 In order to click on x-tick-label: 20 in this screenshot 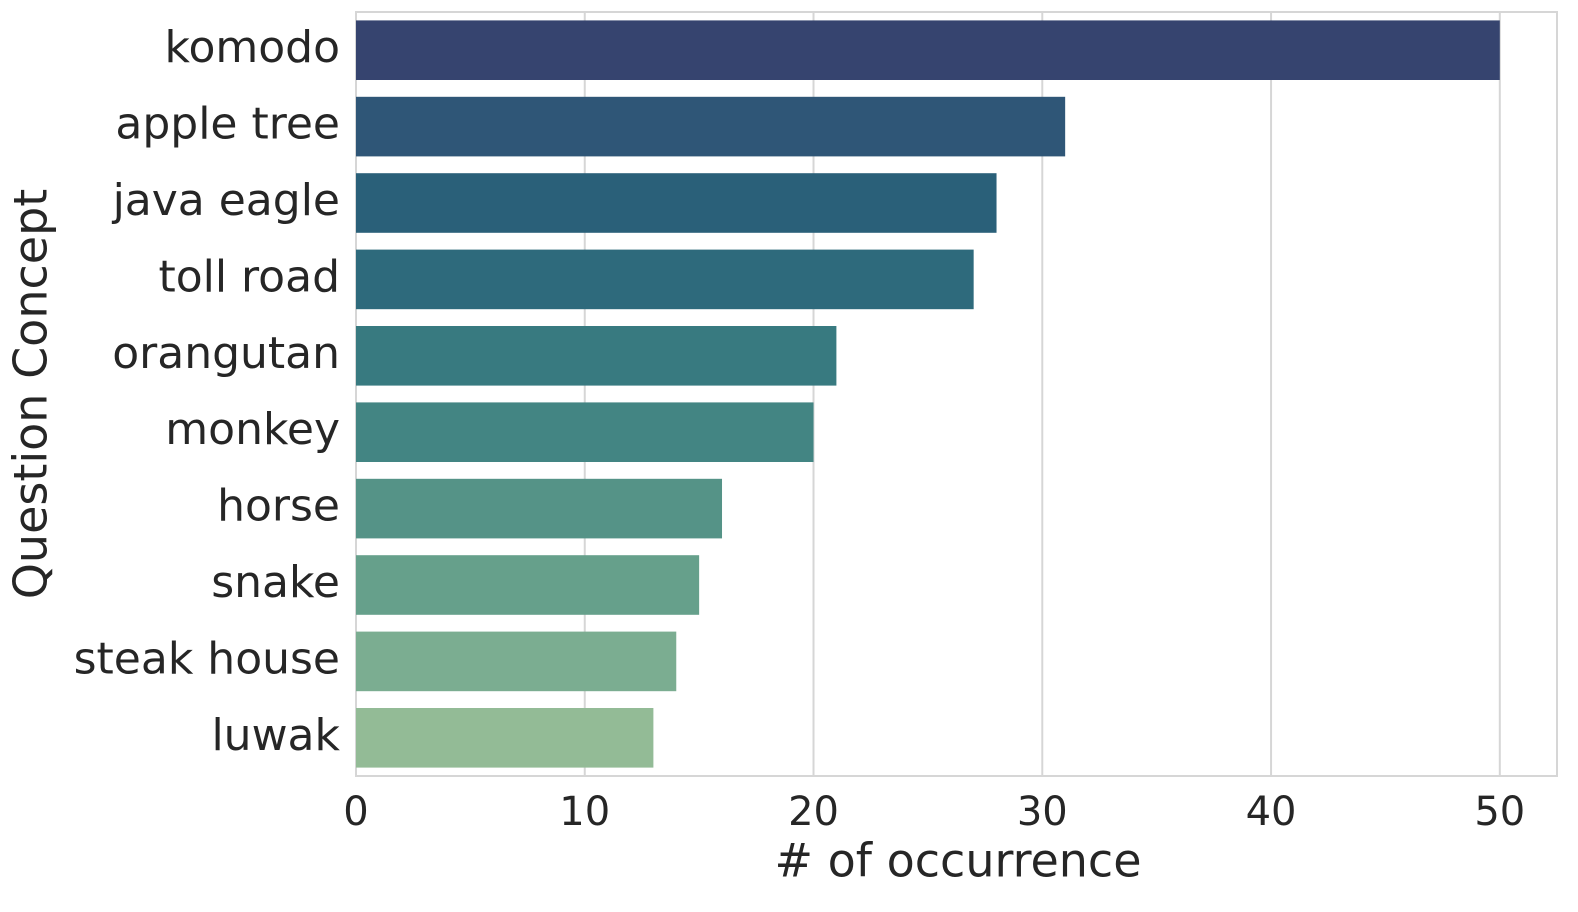, I will do `click(813, 812)`.